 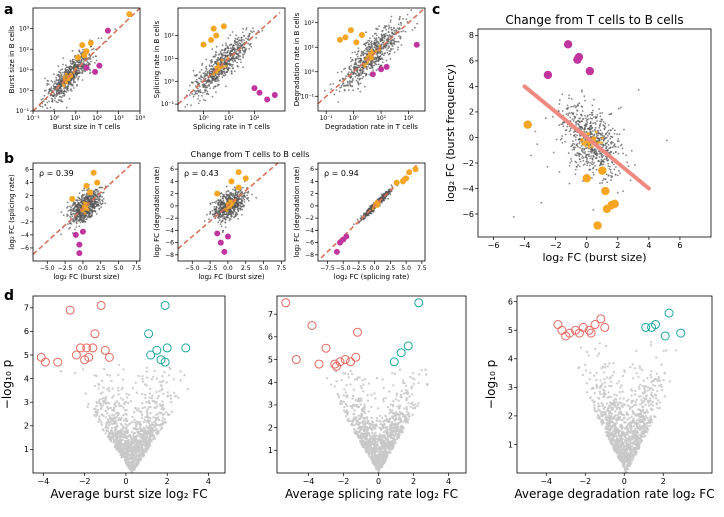 What do you see at coordinates (371, 56) in the screenshot?
I see `points-a3` at bounding box center [371, 56].